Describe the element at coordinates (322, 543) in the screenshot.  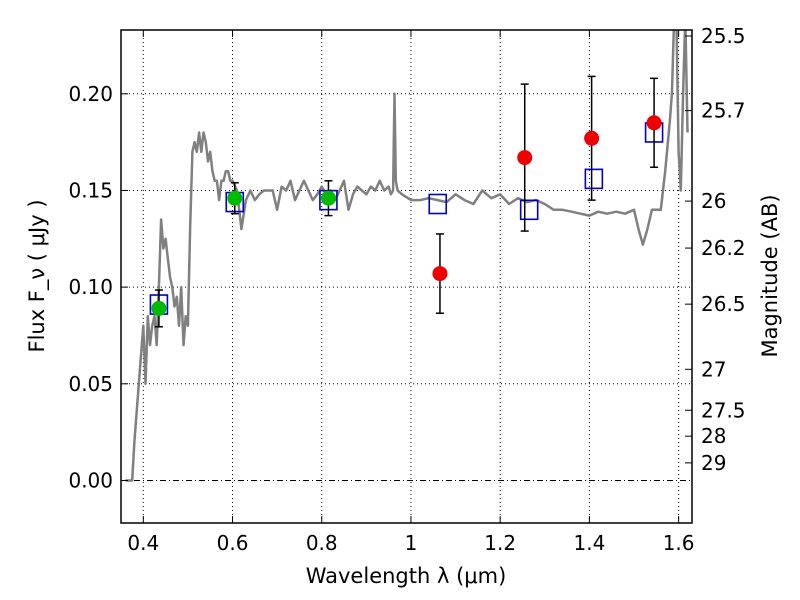
I see `x-tick-label: 0.8` at that location.